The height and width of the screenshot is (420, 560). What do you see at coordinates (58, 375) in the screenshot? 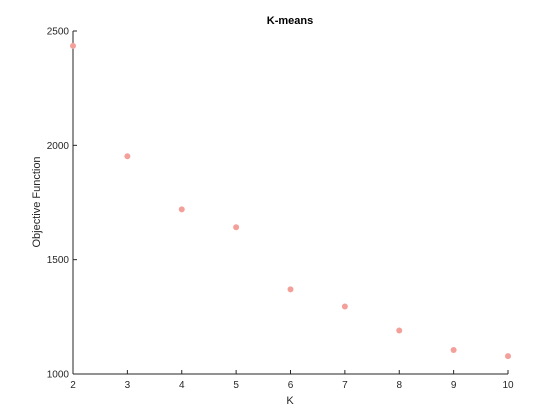
I see `y-tick-label: 1000` at bounding box center [58, 375].